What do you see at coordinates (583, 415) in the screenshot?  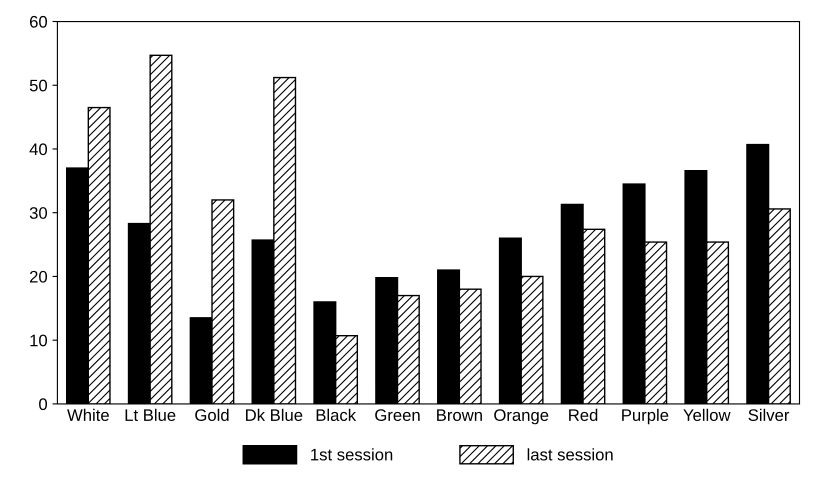 I see `x-tick-label: Red` at bounding box center [583, 415].